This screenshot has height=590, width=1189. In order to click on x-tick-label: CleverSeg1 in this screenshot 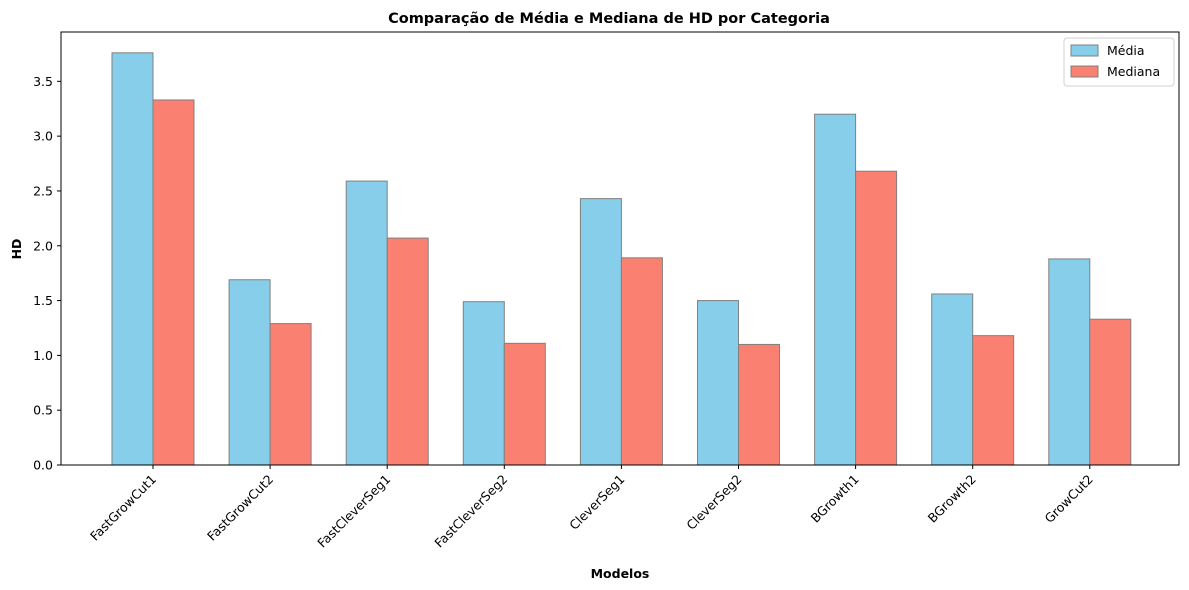, I will do `click(596, 502)`.